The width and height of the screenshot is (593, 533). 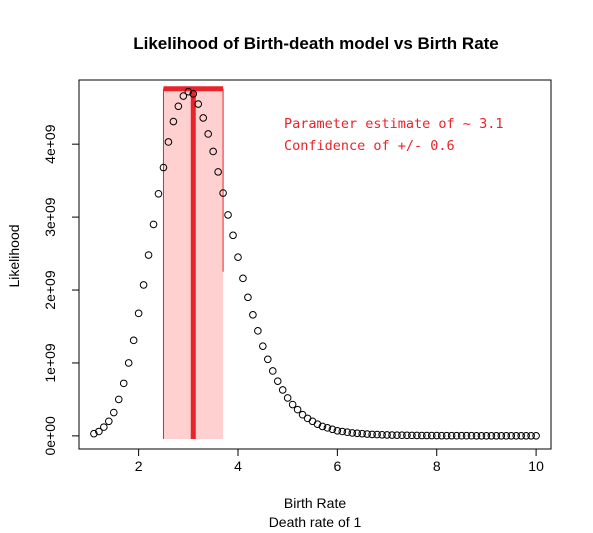 What do you see at coordinates (536, 466) in the screenshot?
I see `x-tick-label: 10` at bounding box center [536, 466].